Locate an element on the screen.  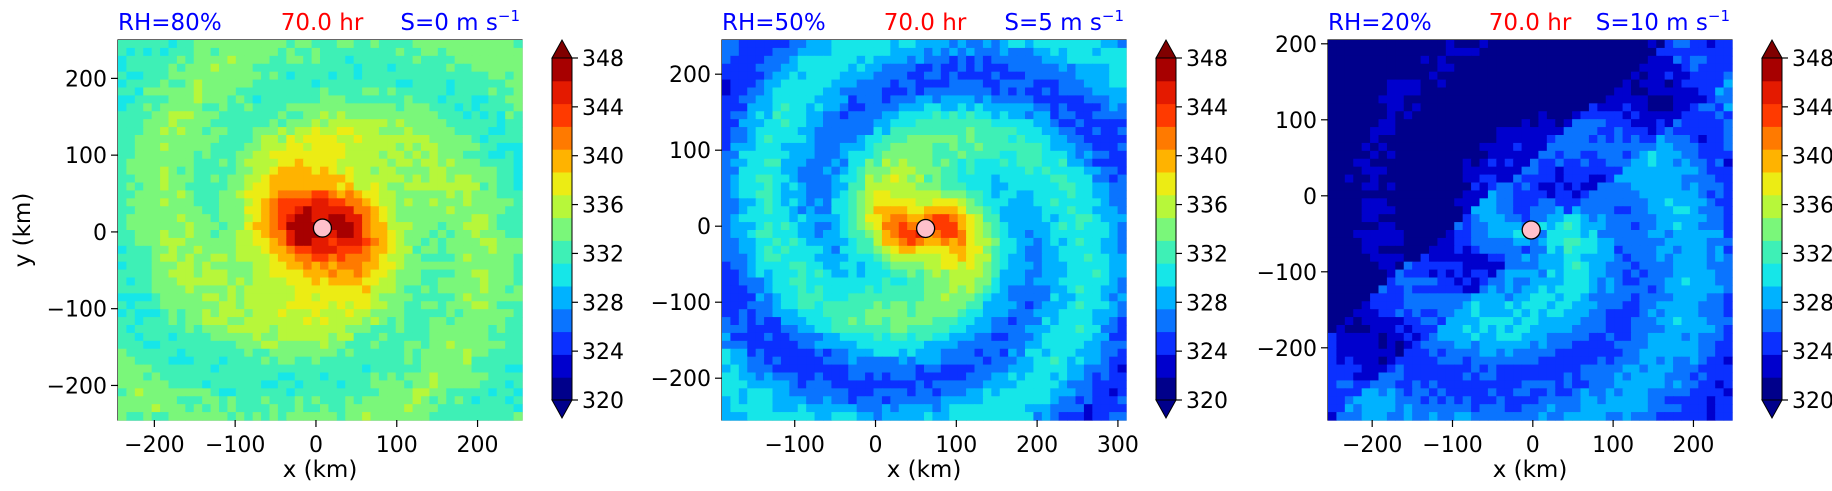
colorbar-segment is located at coordinates (1166, 389).